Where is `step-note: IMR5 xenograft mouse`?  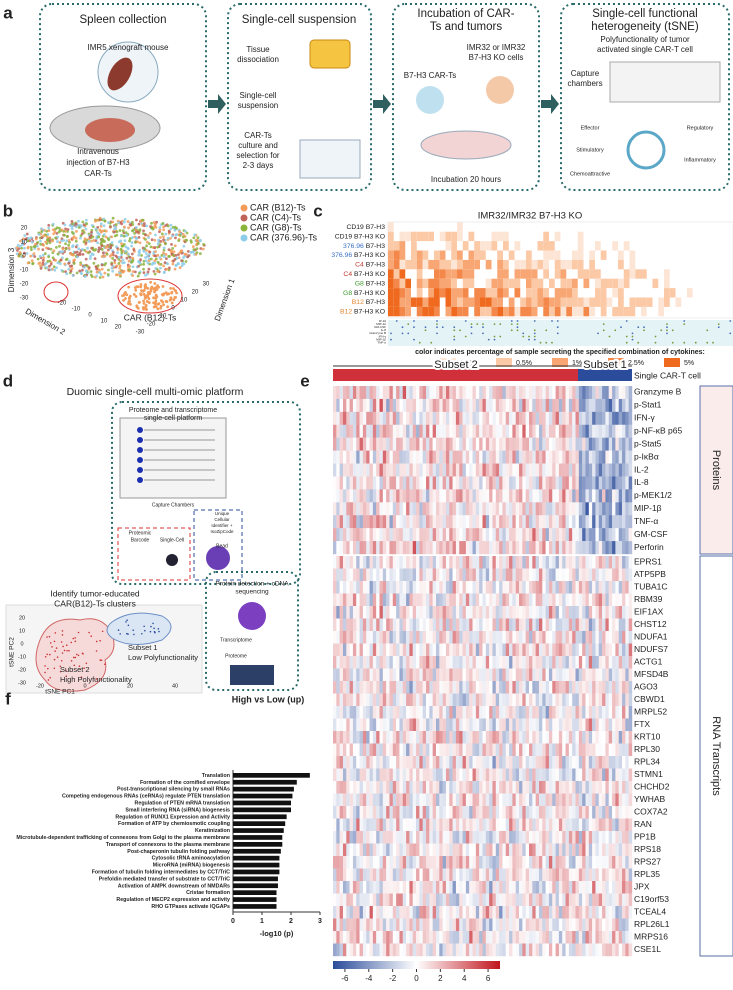 step-note: IMR5 xenograft mouse is located at coordinates (128, 47).